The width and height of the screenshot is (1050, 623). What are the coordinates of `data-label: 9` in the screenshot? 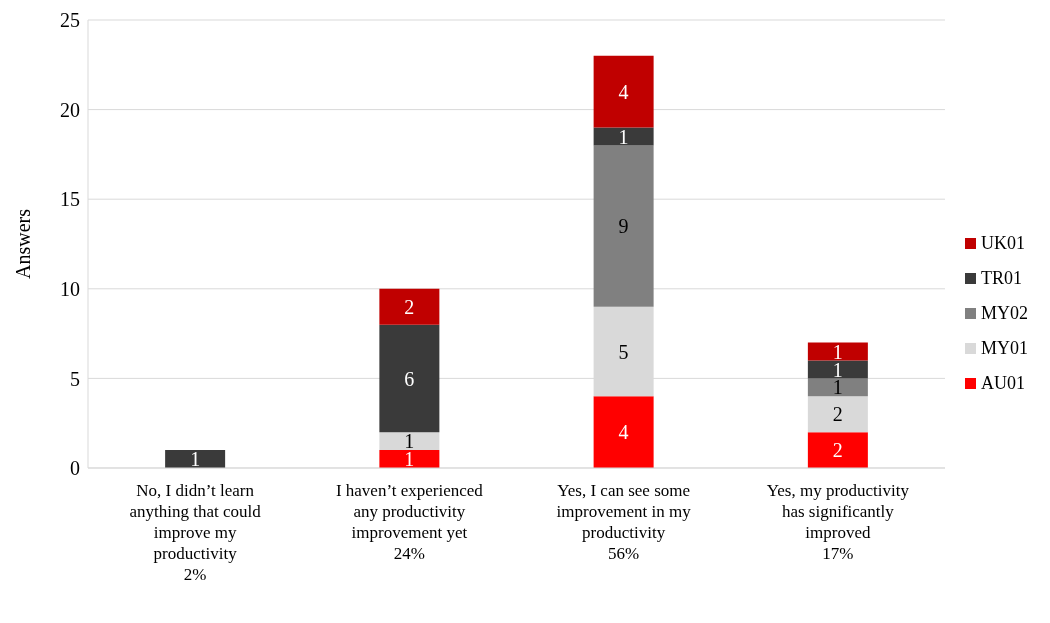 It's located at (623, 226).